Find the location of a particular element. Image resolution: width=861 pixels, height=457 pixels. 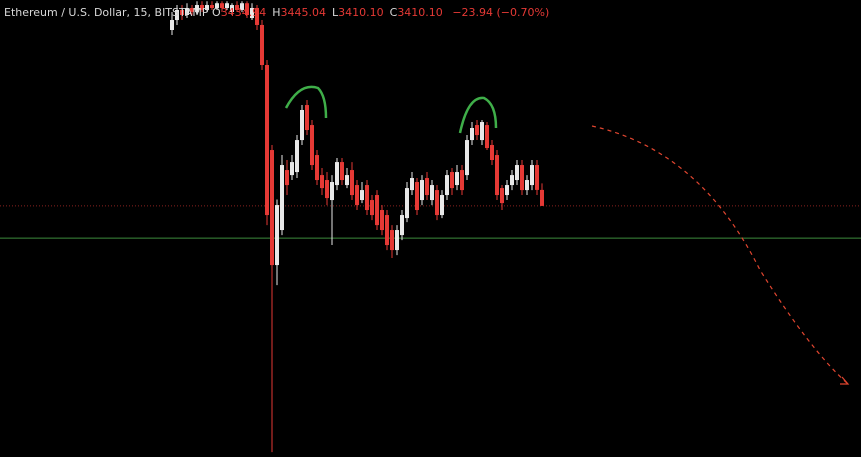

ohlc-value: 3445.04 is located at coordinates (303, 12).